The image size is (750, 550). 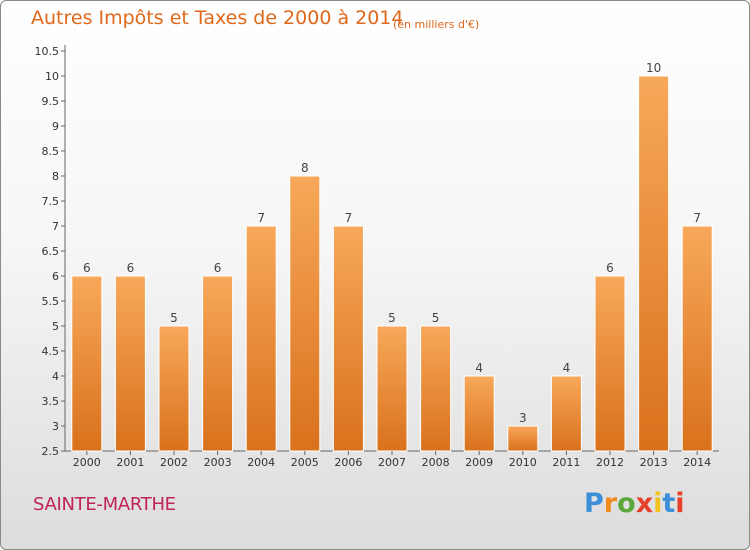 What do you see at coordinates (523, 438) in the screenshot?
I see `bar-2010` at bounding box center [523, 438].